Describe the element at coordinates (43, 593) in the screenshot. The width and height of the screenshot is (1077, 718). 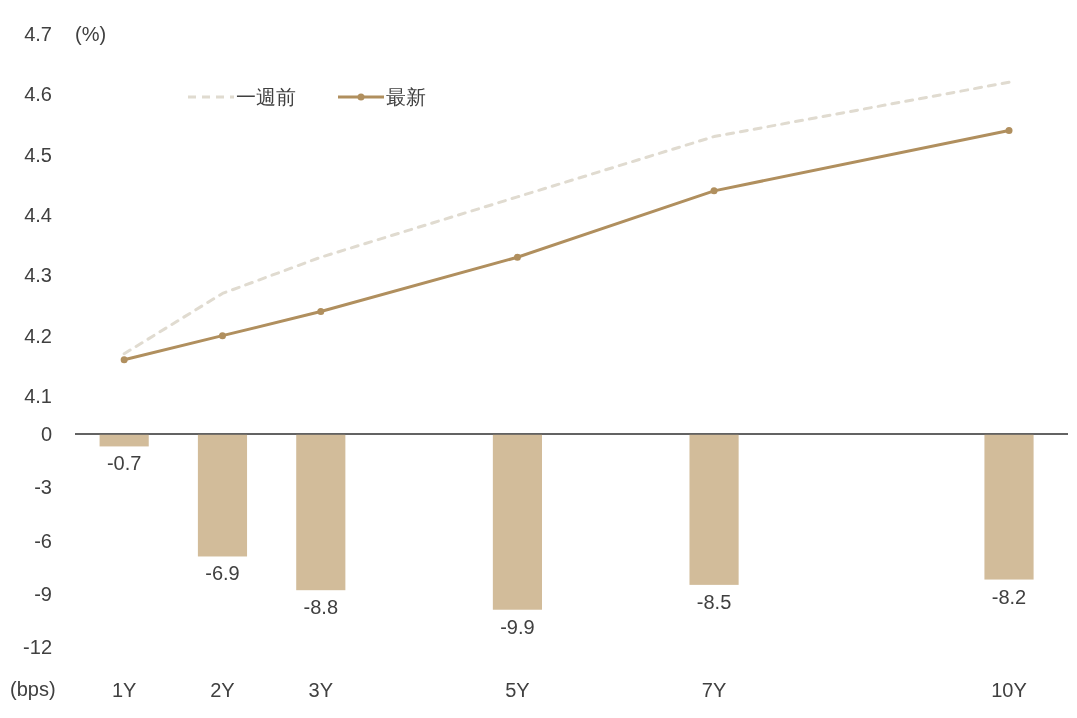
I see `y-tick-label: -9` at that location.